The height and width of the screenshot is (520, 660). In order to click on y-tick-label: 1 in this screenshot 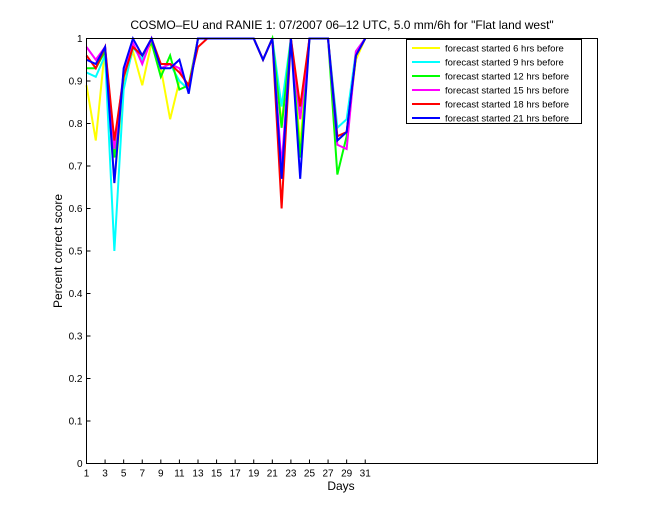, I will do `click(80, 39)`.